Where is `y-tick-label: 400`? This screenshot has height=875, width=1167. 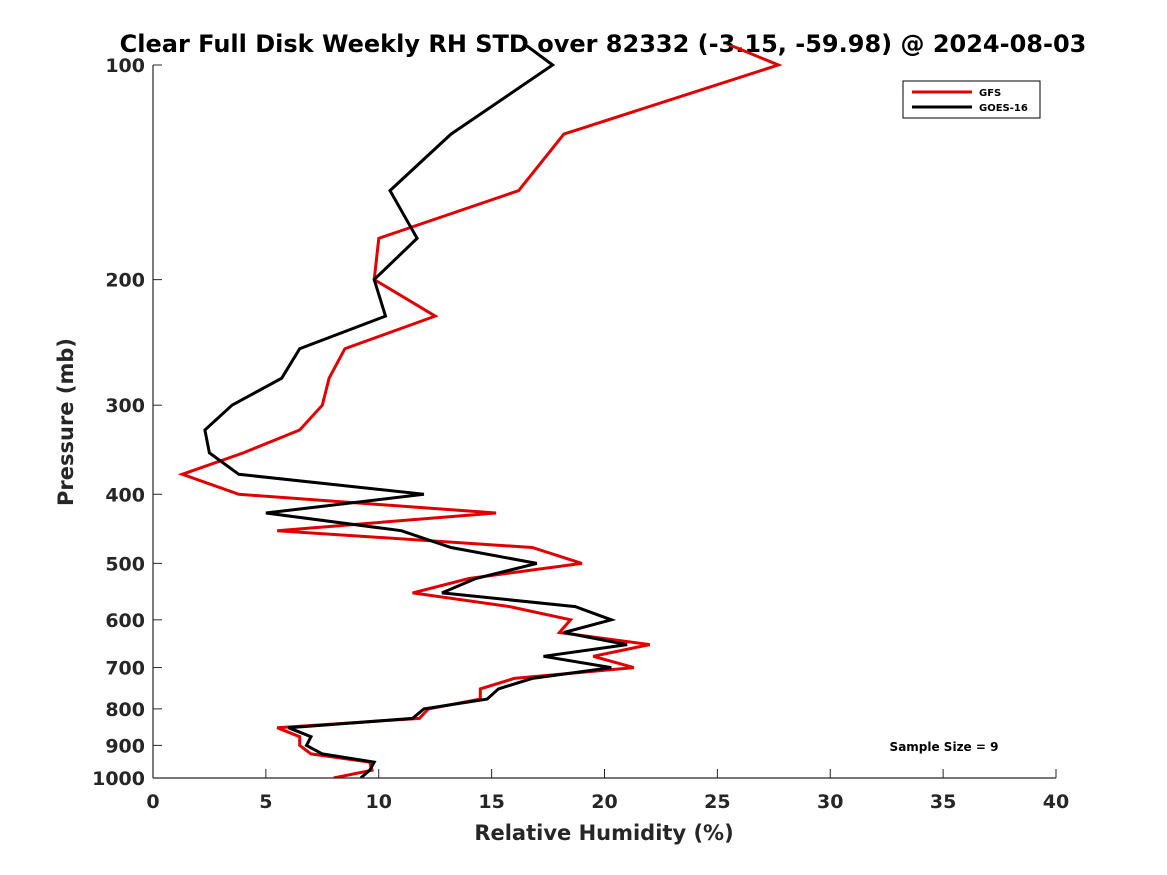 y-tick-label: 400 is located at coordinates (125, 495).